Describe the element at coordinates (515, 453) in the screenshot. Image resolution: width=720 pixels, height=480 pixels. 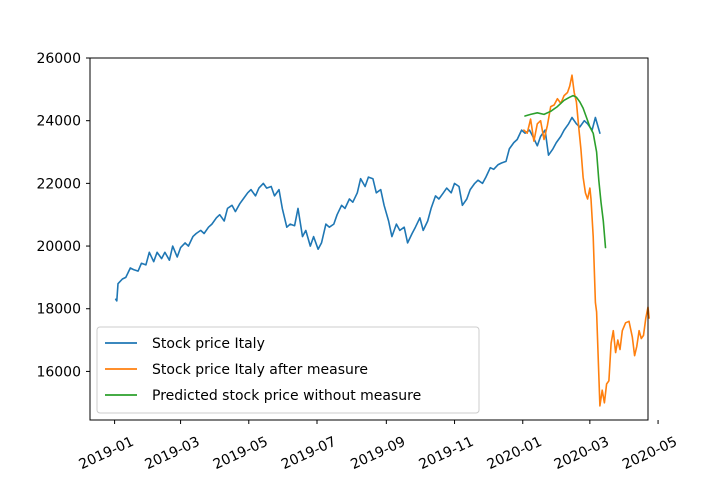
I see `x-tick-label: 2020-01` at that location.